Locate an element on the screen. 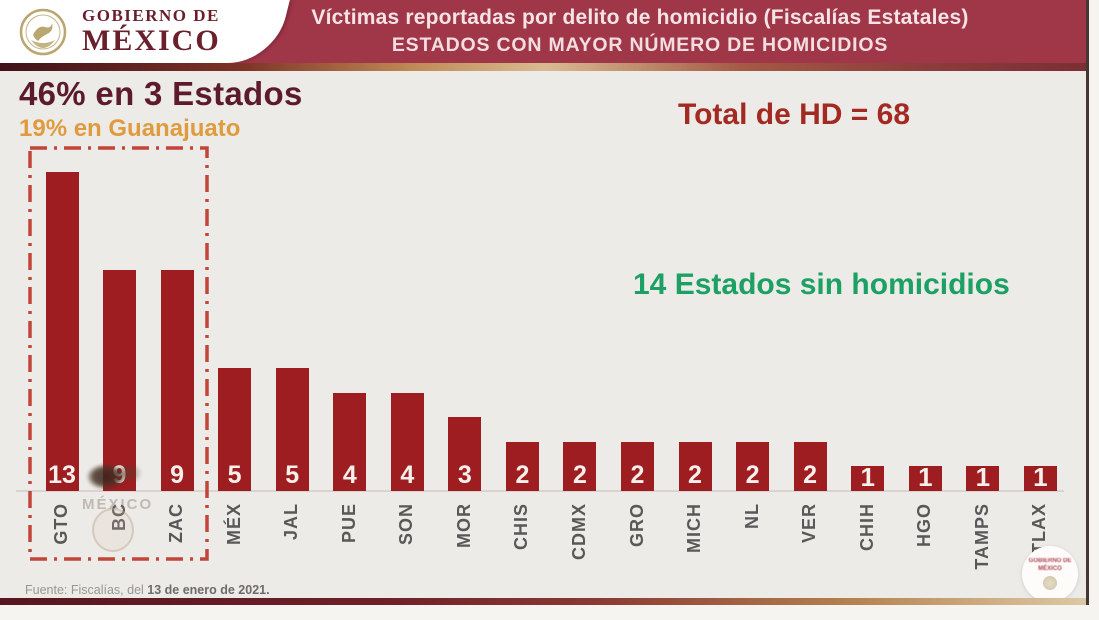 The image size is (1099, 620). axis-label-CHIH: CHIH is located at coordinates (866, 527).